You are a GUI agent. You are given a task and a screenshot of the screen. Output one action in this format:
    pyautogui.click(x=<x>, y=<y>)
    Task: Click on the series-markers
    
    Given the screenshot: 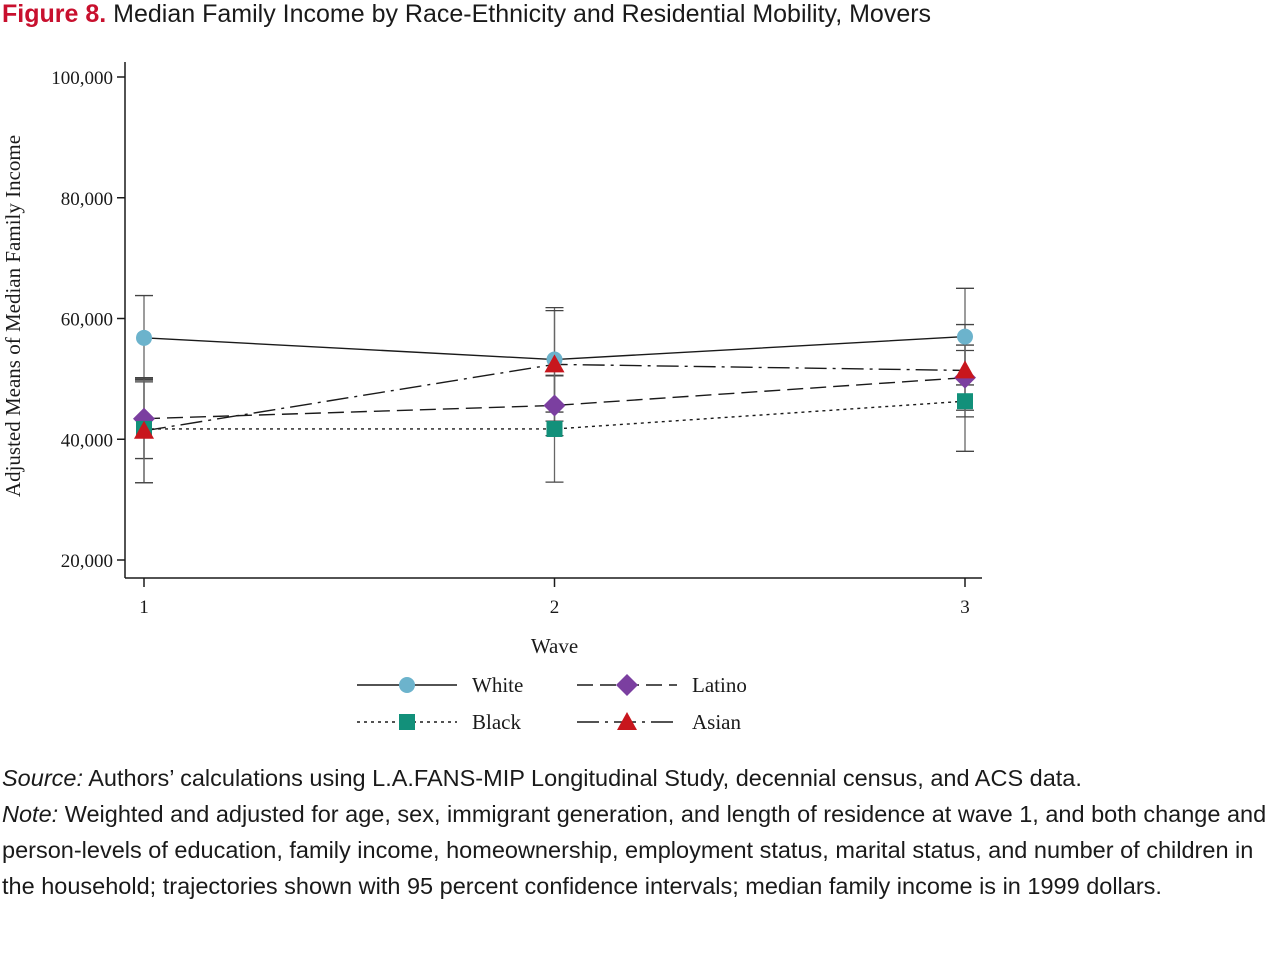 What is the action you would take?
    pyautogui.click(x=554, y=383)
    